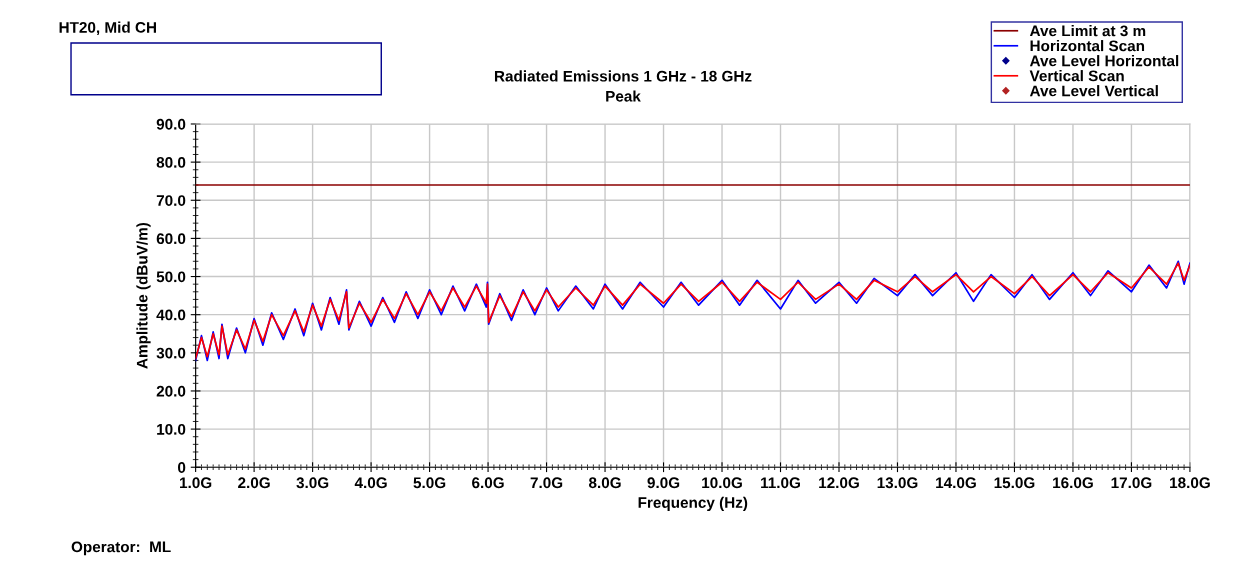  Describe the element at coordinates (1073, 483) in the screenshot. I see `x-tick-label: 16.0G` at that location.